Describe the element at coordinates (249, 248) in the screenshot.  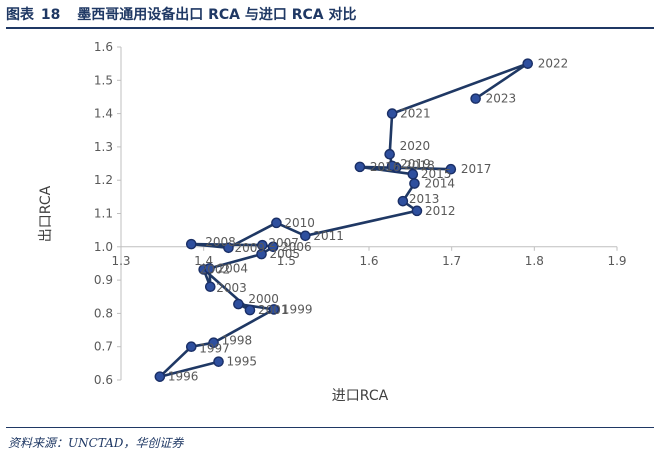
I see `point-label: 2009` at that location.